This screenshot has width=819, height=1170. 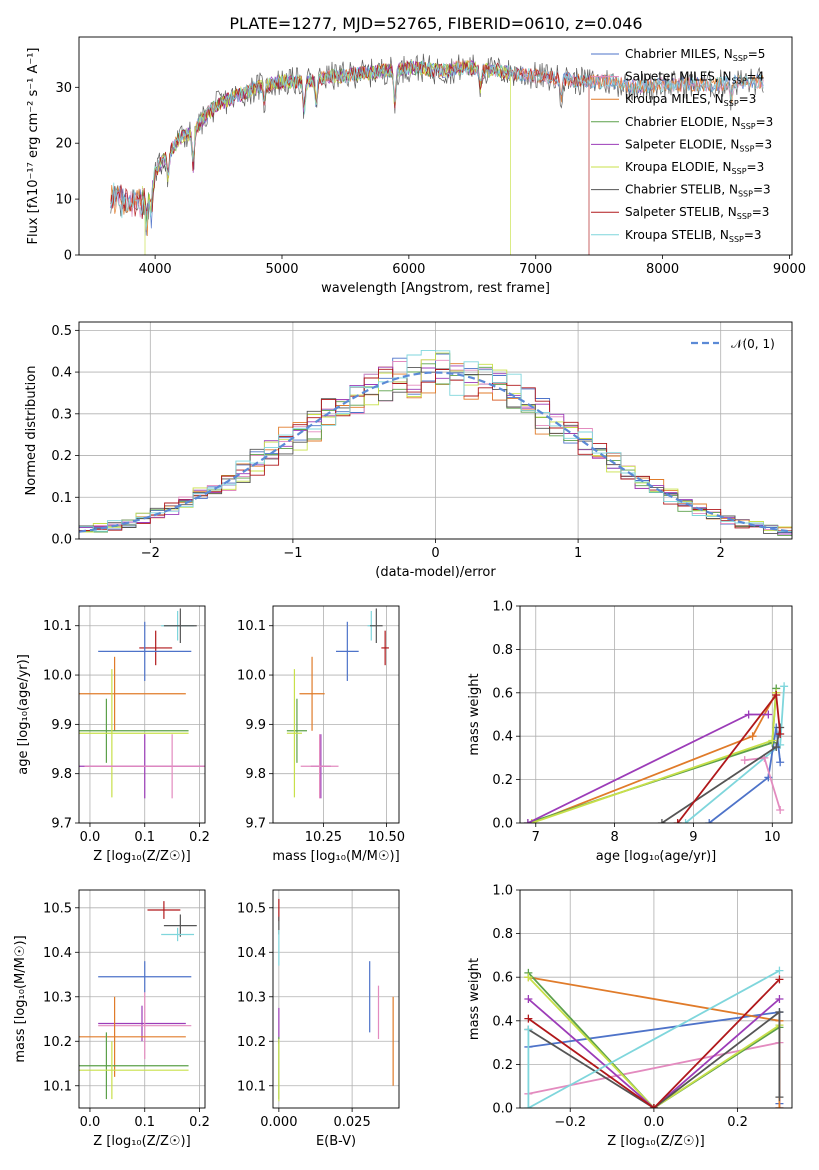 I want to click on x-tick-label: 8, so click(x=614, y=837).